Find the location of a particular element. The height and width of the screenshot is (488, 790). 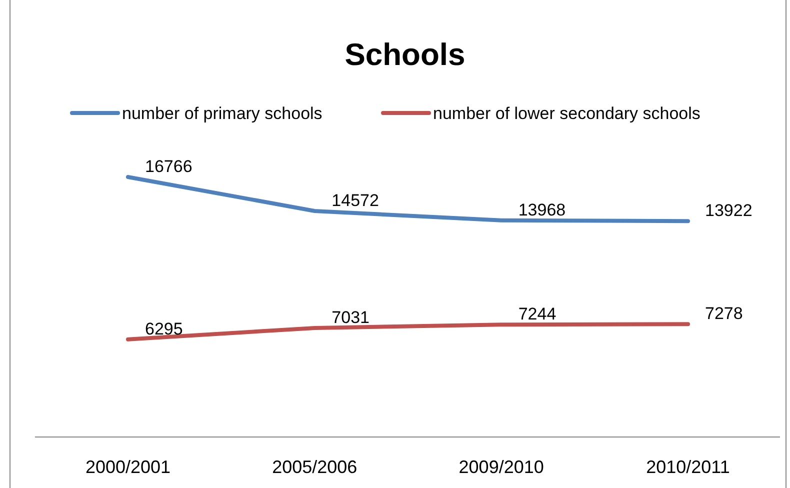

chart-title: Schools is located at coordinates (405, 54).